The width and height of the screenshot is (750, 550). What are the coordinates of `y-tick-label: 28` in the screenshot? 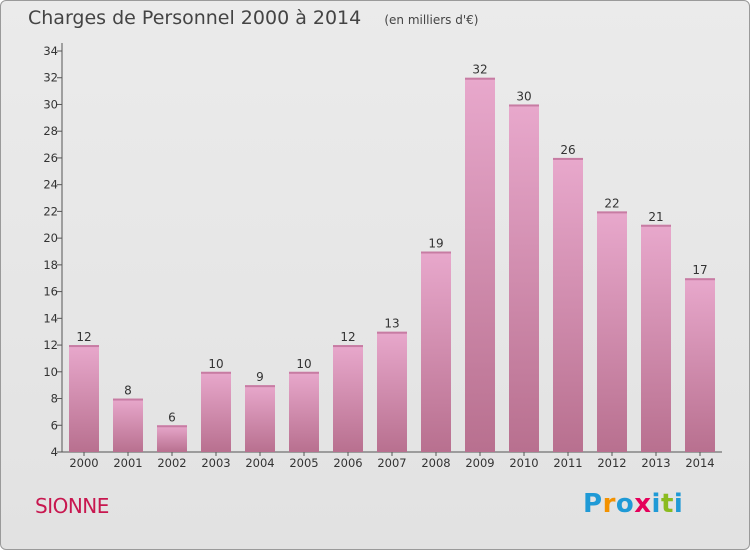 It's located at (50, 131).